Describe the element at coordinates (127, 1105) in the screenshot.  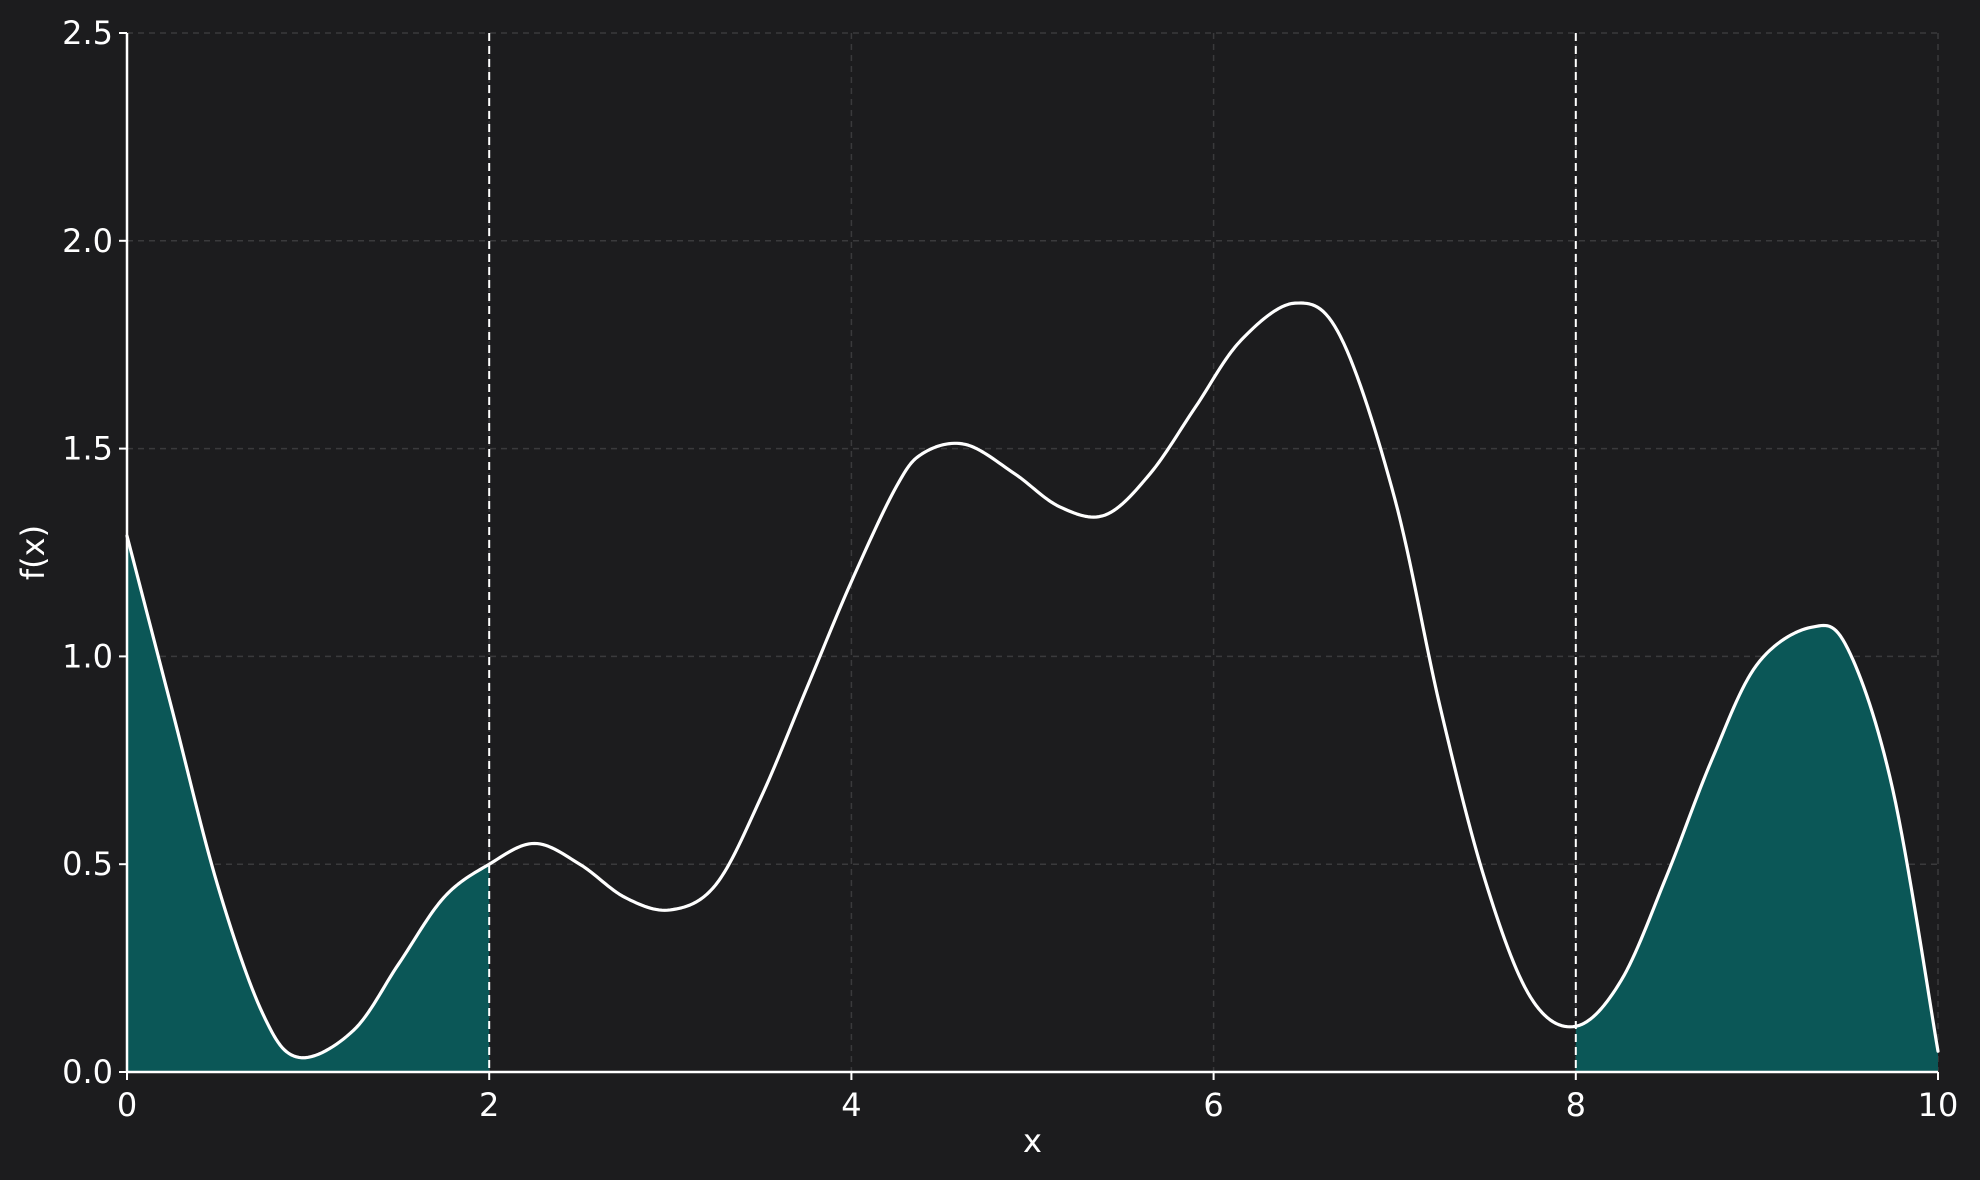
I see `x-tick-label: 0` at that location.